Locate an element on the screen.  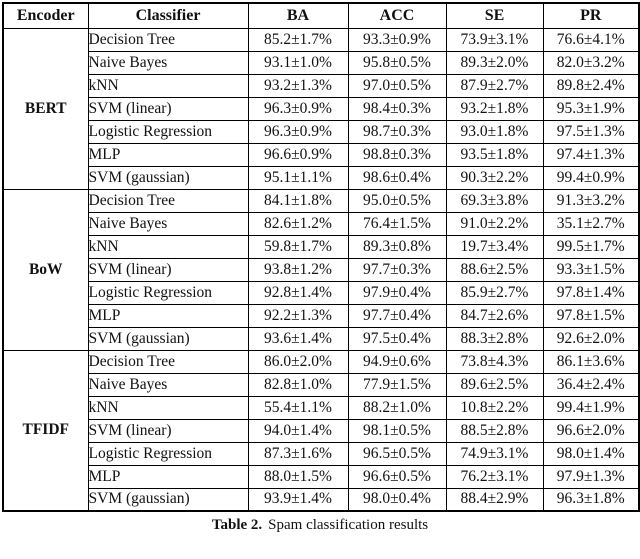
se-value: 76.2±3.1% is located at coordinates (494, 476).